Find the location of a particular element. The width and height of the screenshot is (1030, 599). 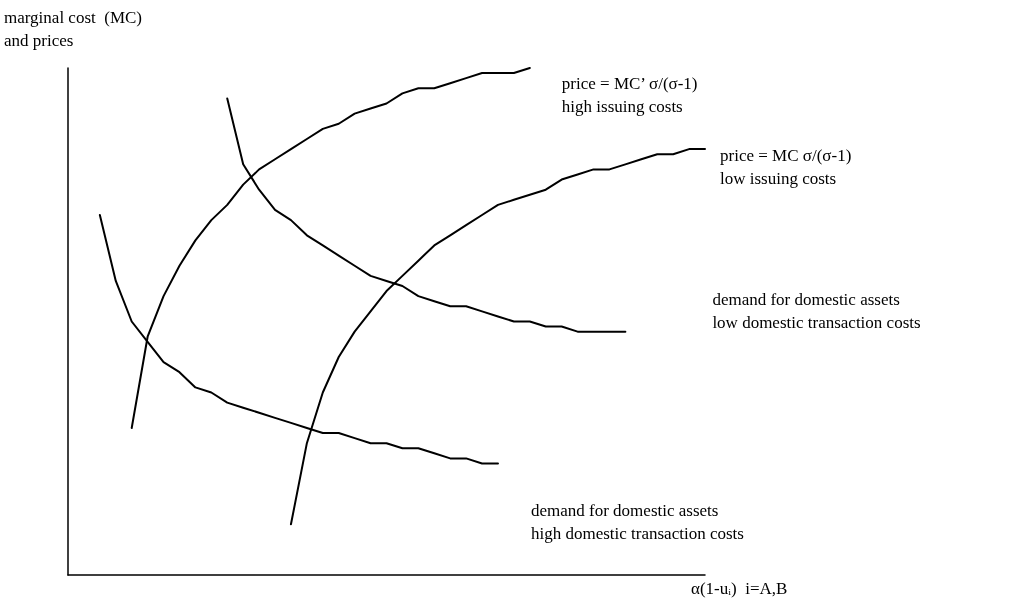

y-axis-title: marginal cost (MC) and prices is located at coordinates (73, 29).